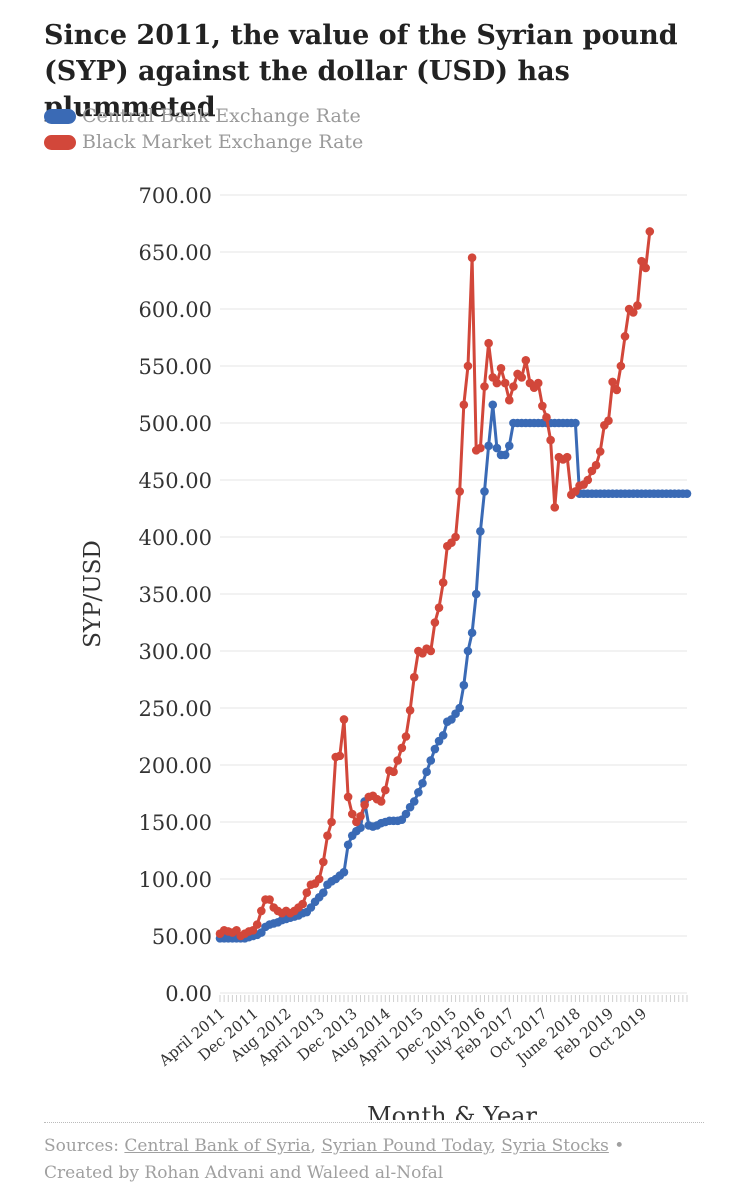  What do you see at coordinates (175, 310) in the screenshot?
I see `y-tick-label: 600.00` at bounding box center [175, 310].